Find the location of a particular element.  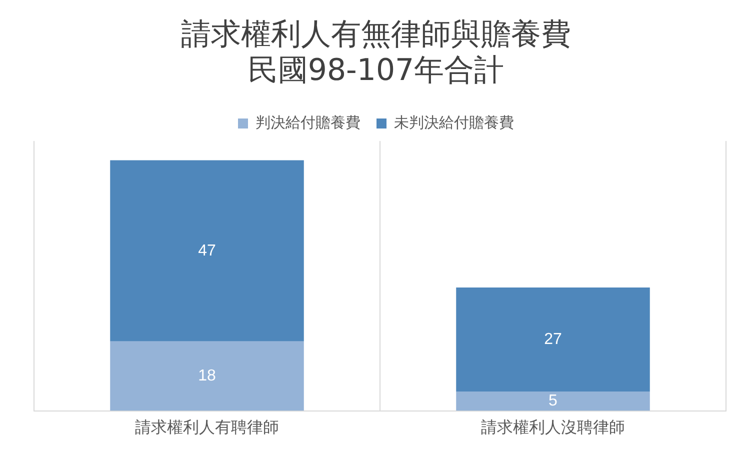

data-label: 18 is located at coordinates (207, 376).